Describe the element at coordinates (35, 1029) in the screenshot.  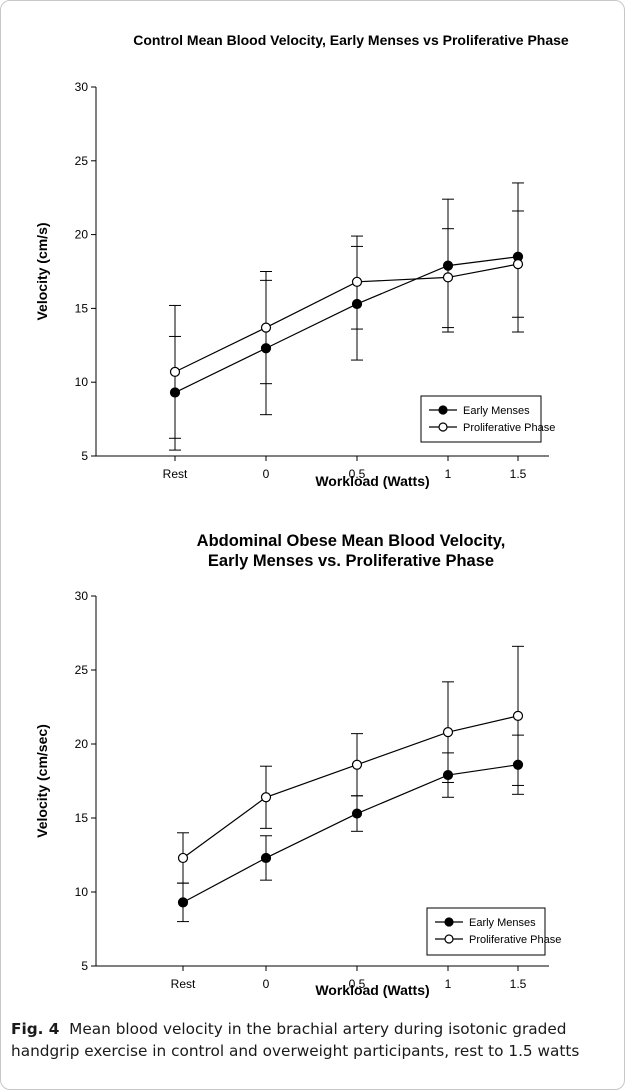
I see `caption-label: Fig. 4` at that location.